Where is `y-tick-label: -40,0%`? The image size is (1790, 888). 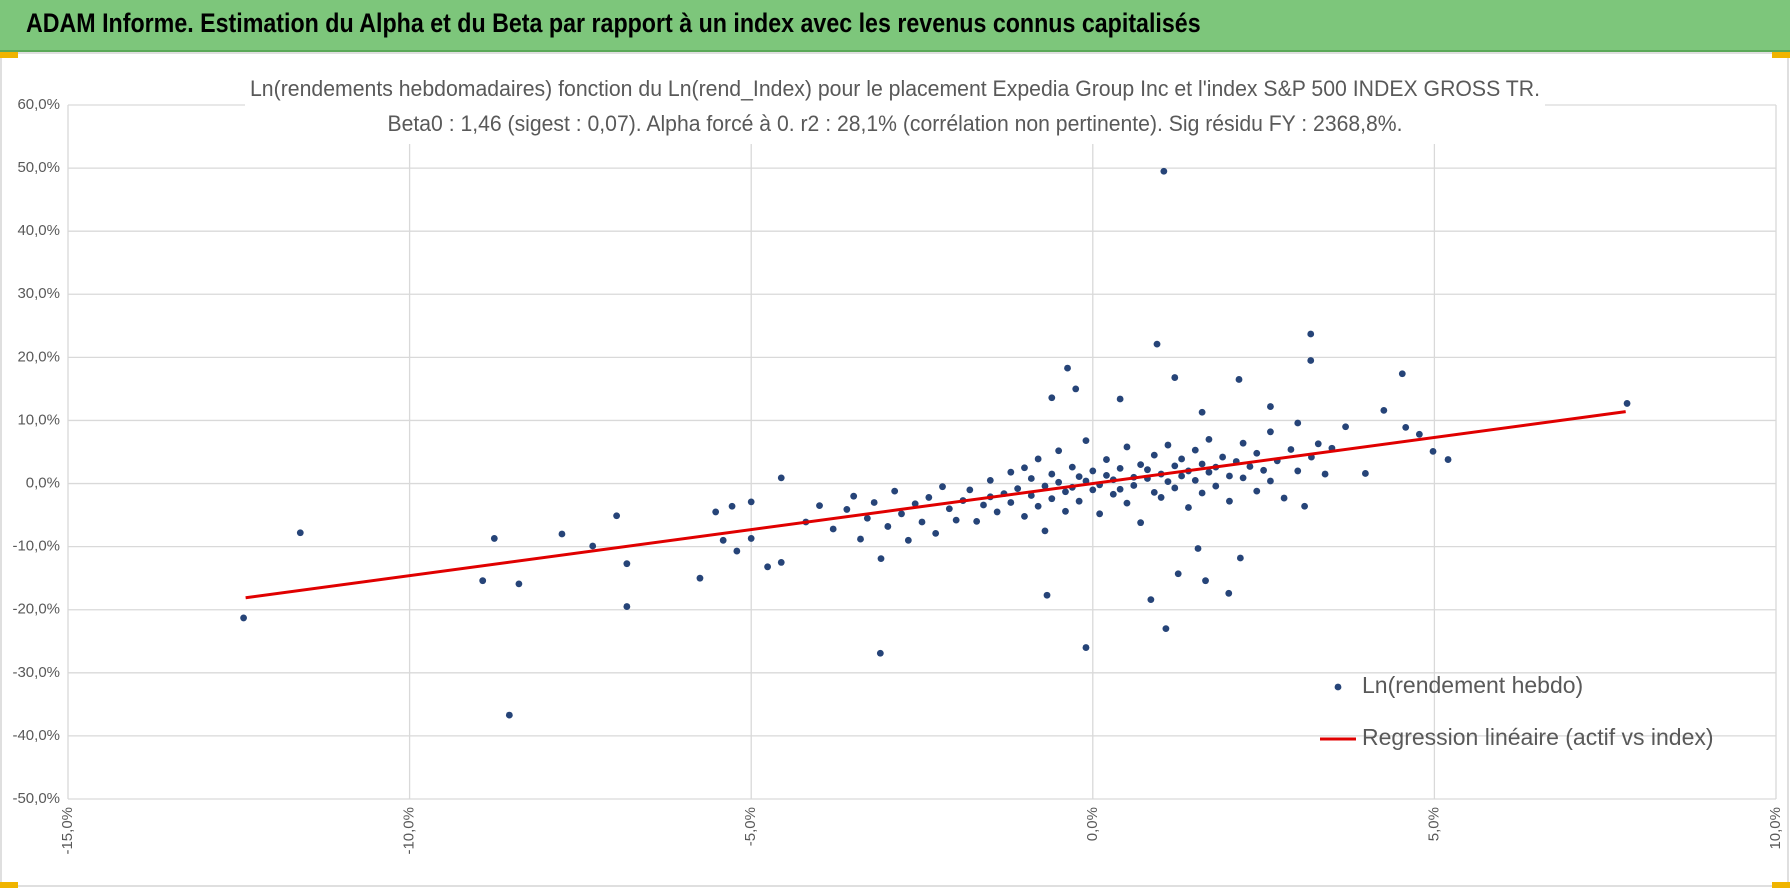
y-tick-label: -40,0% is located at coordinates (36, 735).